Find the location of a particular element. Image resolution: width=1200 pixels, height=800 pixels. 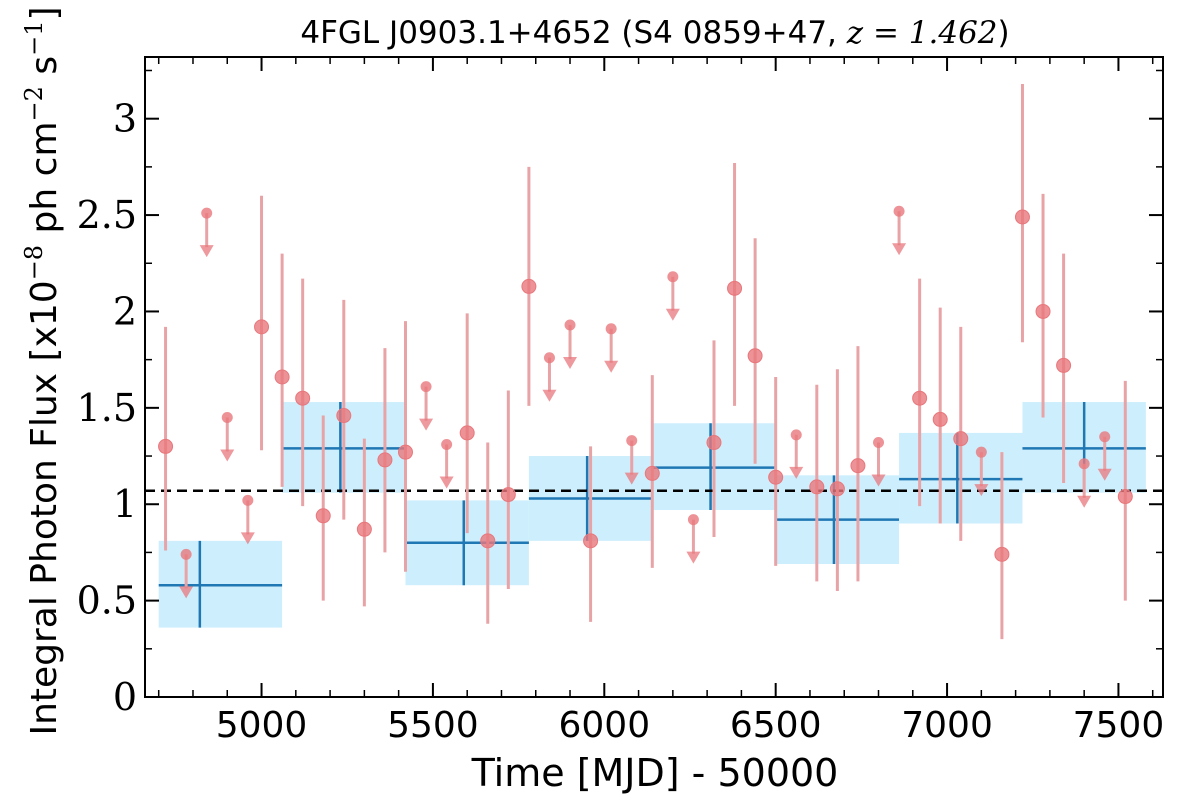

y-tick-label: 1.5 is located at coordinates (107, 408).